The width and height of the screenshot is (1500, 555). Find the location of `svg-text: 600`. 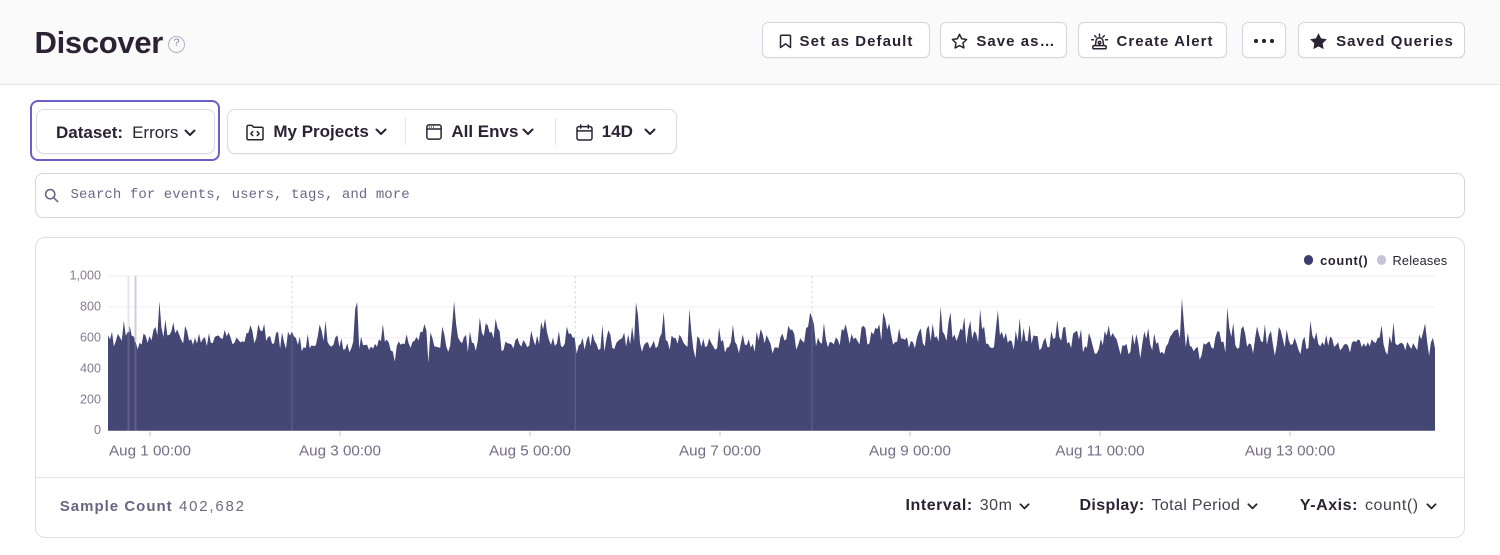

svg-text: 600 is located at coordinates (90, 337).